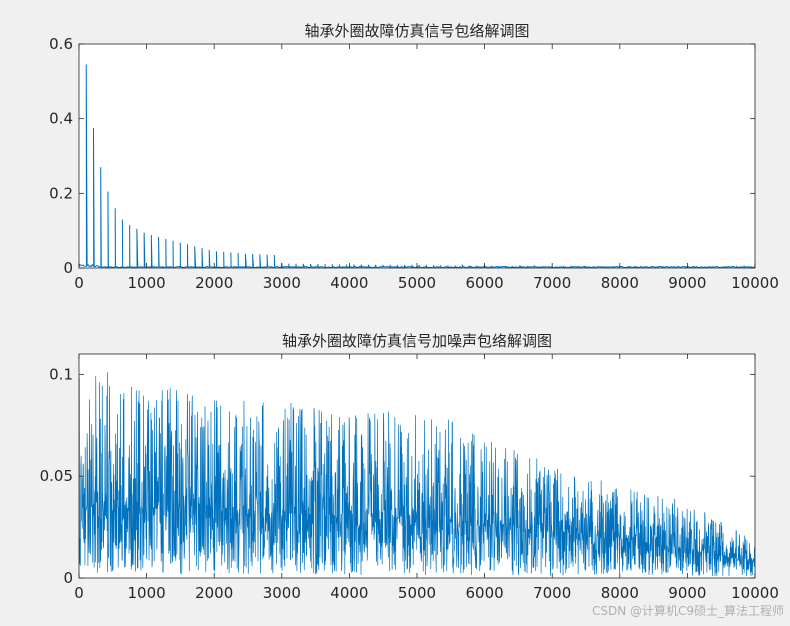 The height and width of the screenshot is (626, 790). What do you see at coordinates (61, 44) in the screenshot?
I see `y-tick-label: 0.6` at bounding box center [61, 44].